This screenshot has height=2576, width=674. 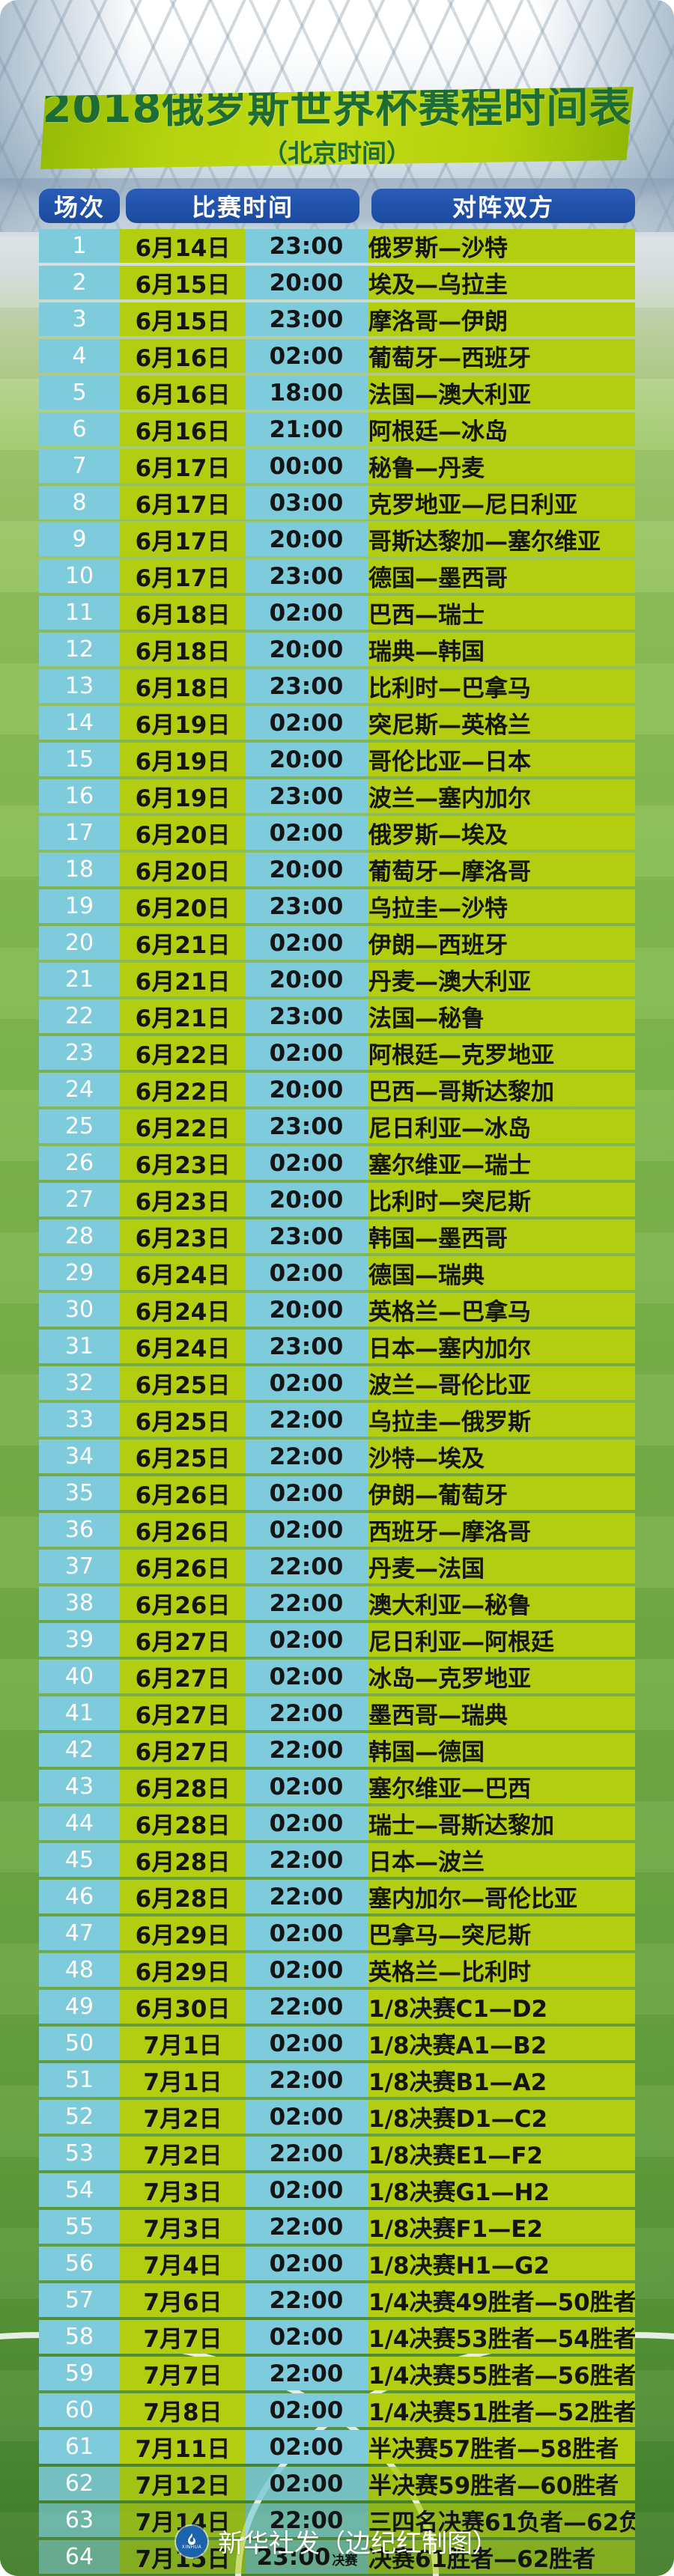 I want to click on match-teams: 1/8决赛F1—E2, so click(x=501, y=2227).